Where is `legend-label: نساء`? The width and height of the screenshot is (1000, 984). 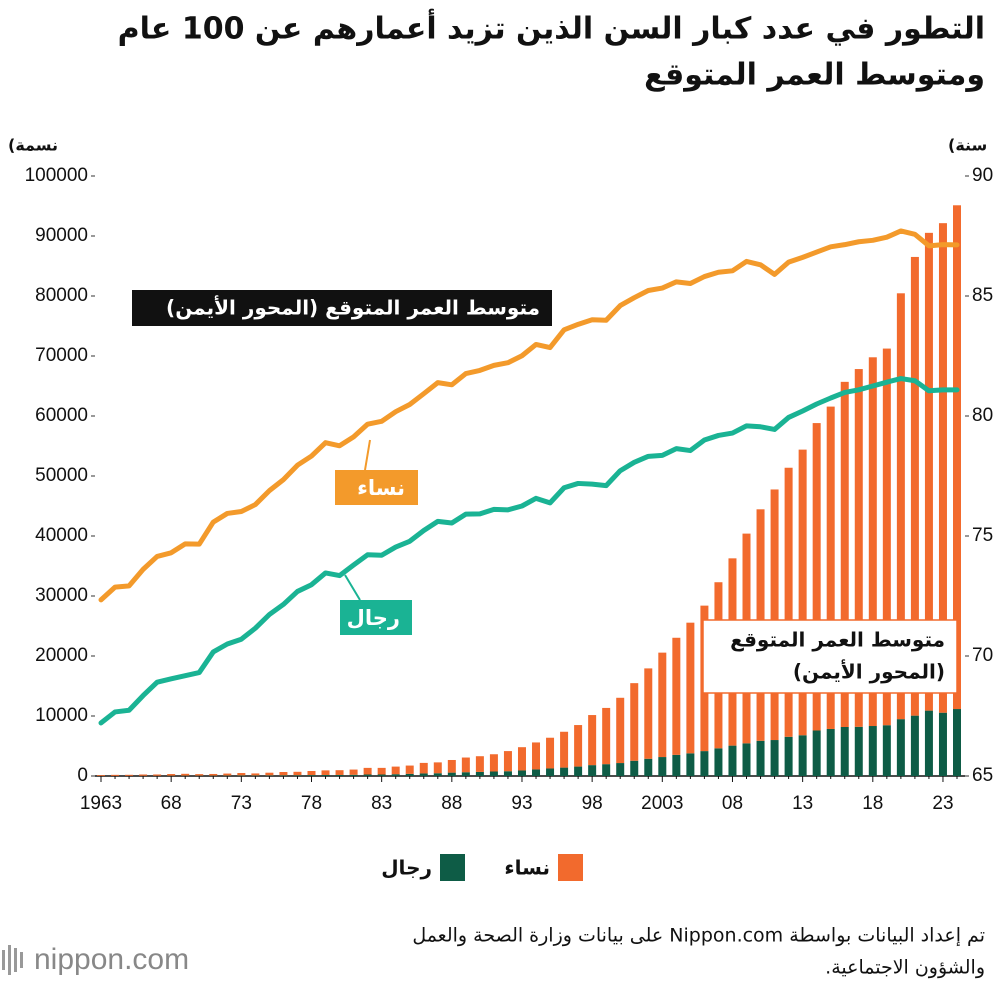
legend-label: نساء is located at coordinates (527, 868).